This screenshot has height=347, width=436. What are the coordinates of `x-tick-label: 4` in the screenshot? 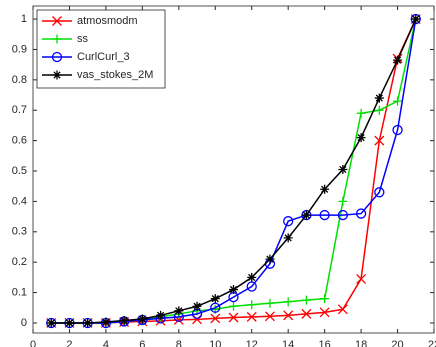 It's located at (106, 343).